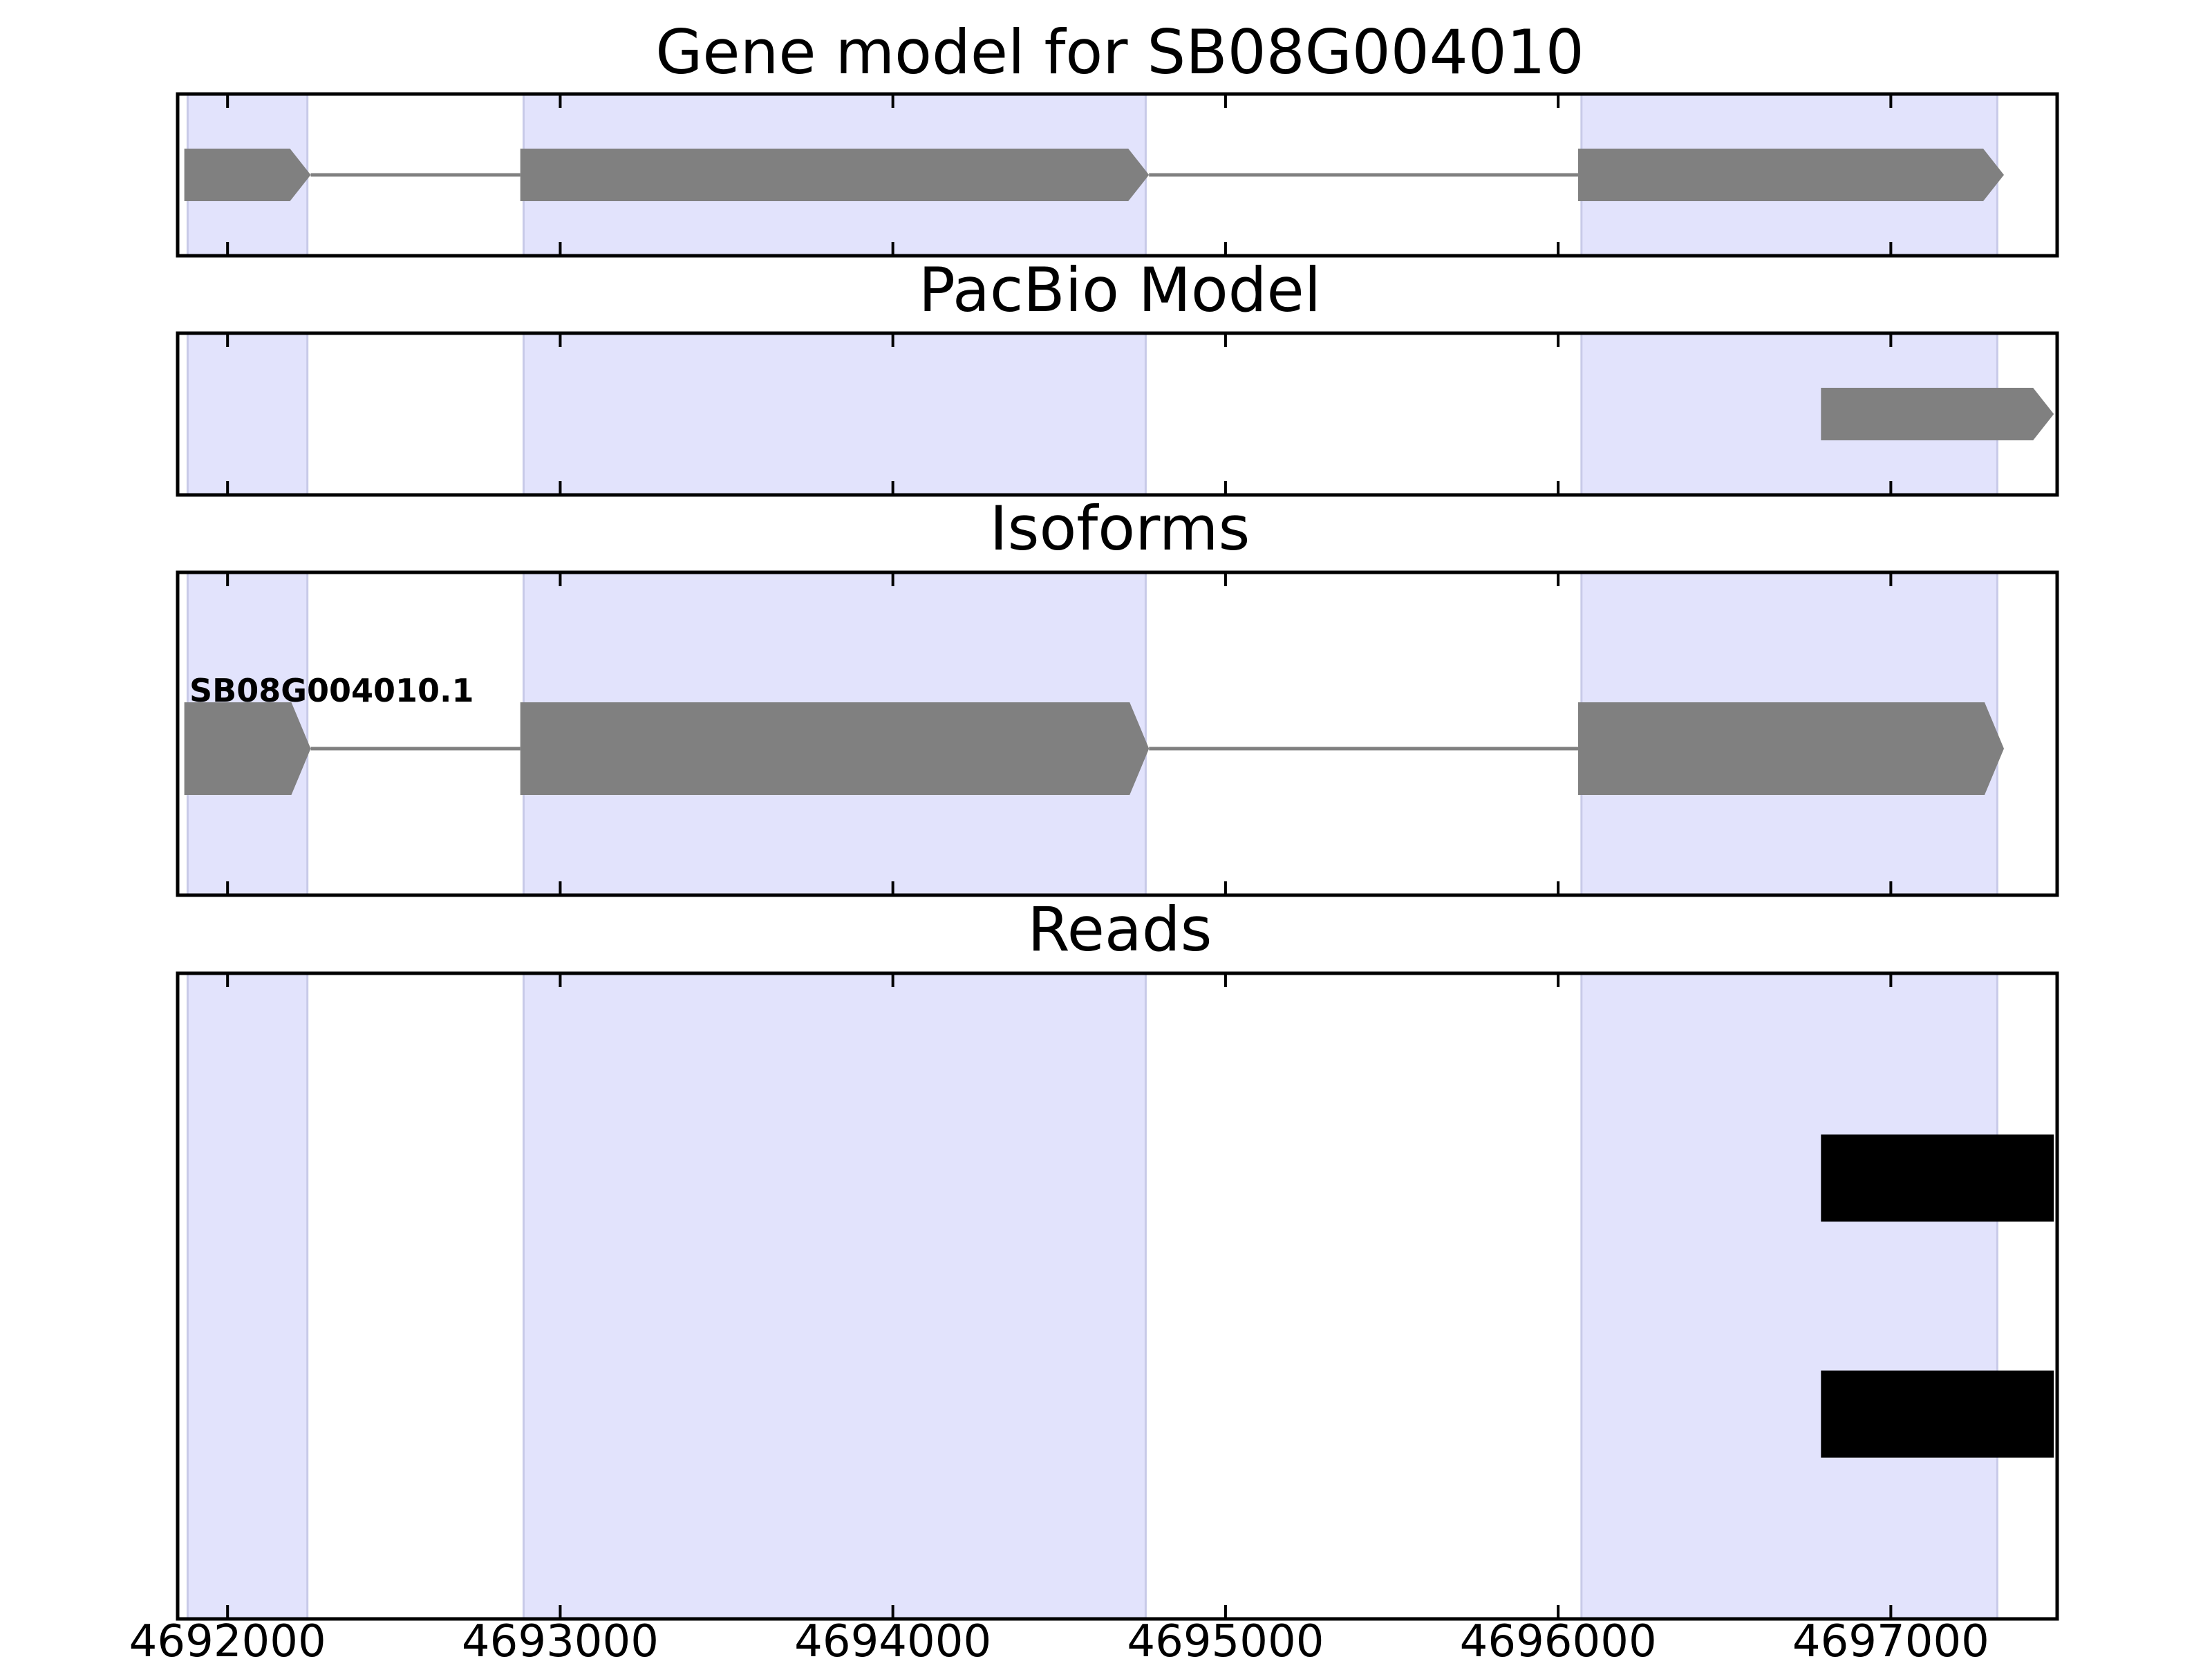 The image size is (2212, 1659). I want to click on pacbio-model-frame, so click(1117, 414).